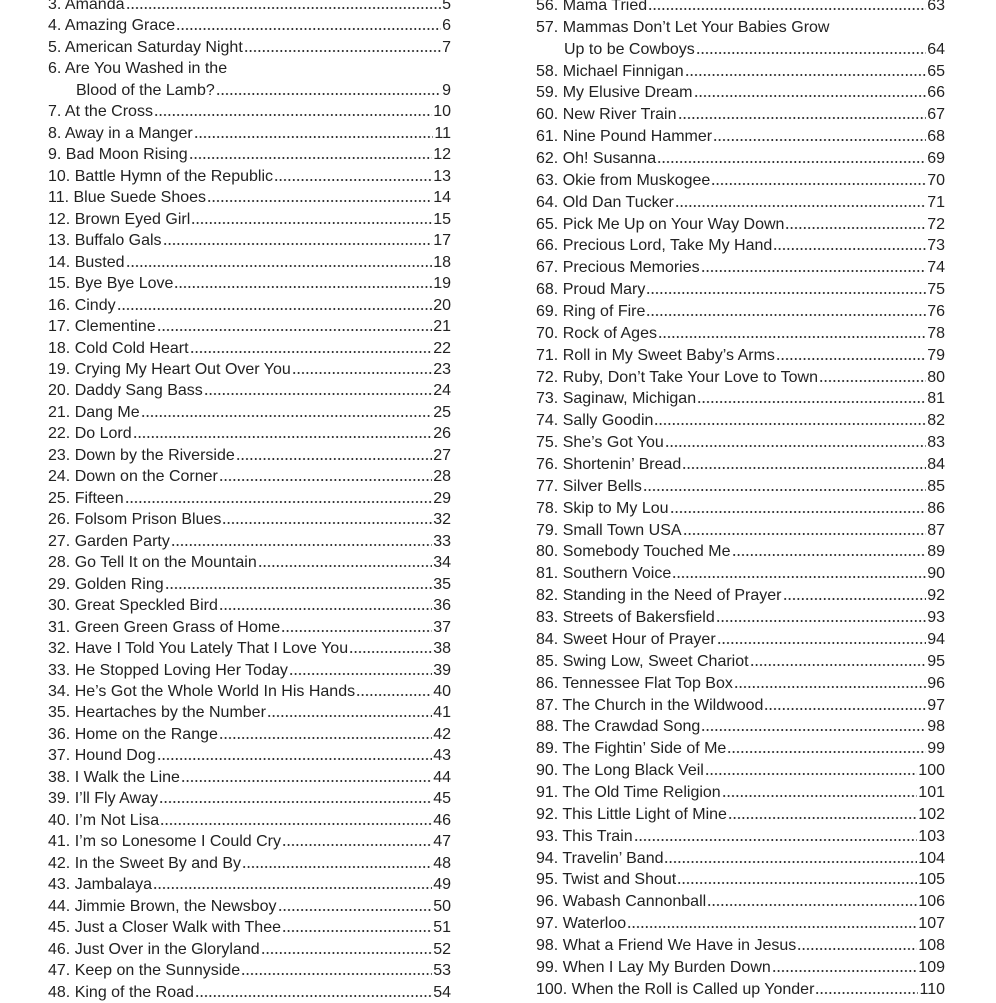  Describe the element at coordinates (106, 584) in the screenshot. I see `entry-title: 29. Golden Ring` at that location.